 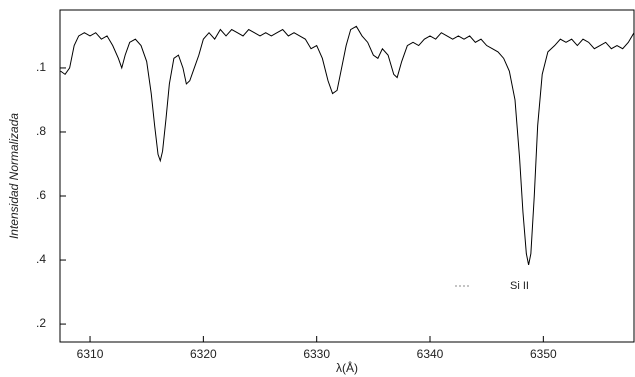 What do you see at coordinates (543, 354) in the screenshot?
I see `x-tick-label: 6350` at bounding box center [543, 354].